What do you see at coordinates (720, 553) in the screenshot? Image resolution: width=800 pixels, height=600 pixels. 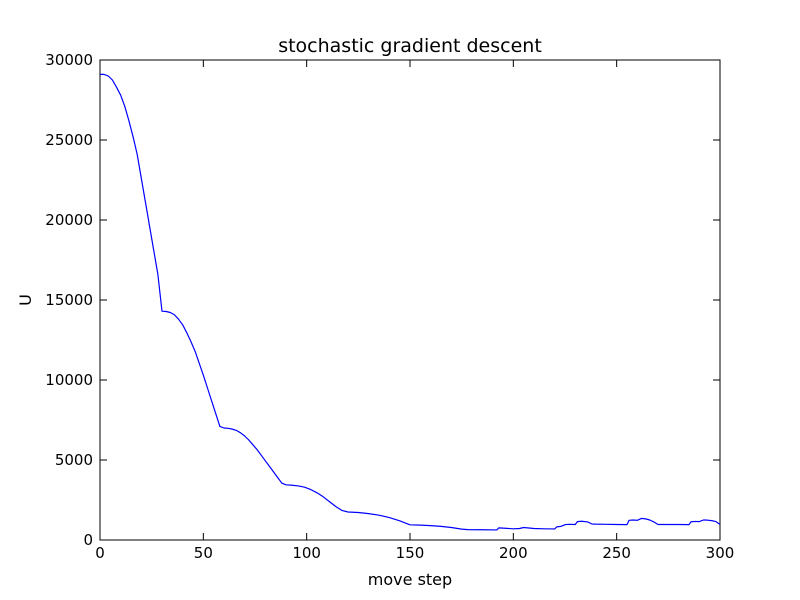 I see `x-tick-label: 300` at bounding box center [720, 553].